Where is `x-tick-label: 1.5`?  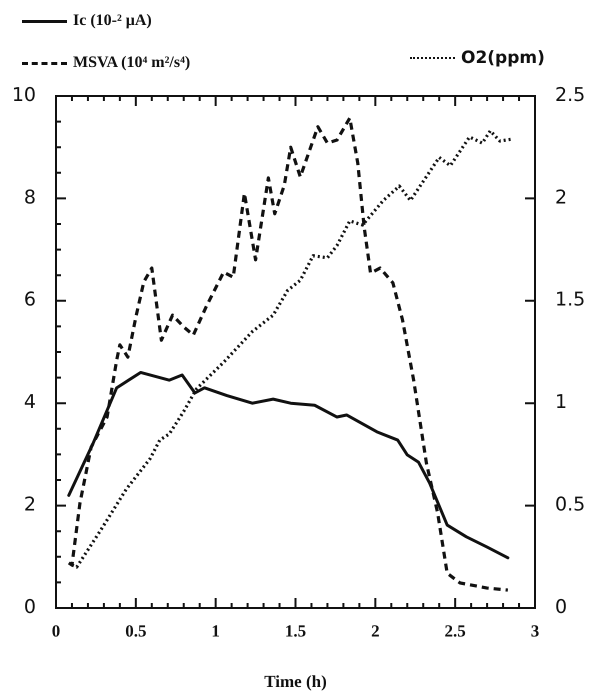 x-tick-label: 1.5 is located at coordinates (295, 631).